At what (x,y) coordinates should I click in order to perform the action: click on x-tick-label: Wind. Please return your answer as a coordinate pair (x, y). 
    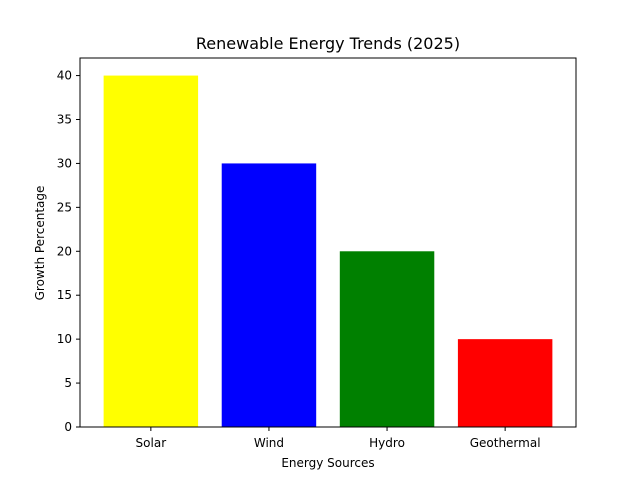
    Looking at the image, I should click on (269, 443).